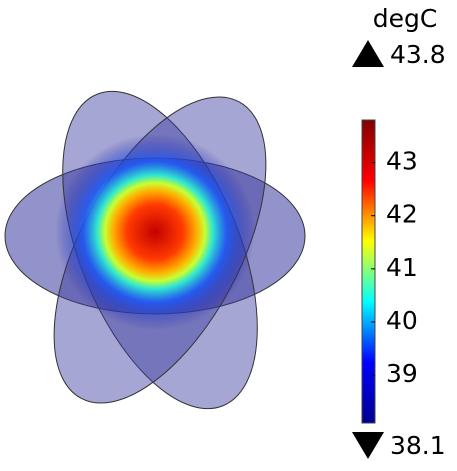  What do you see at coordinates (402, 320) in the screenshot?
I see `tick-label: 40` at bounding box center [402, 320].